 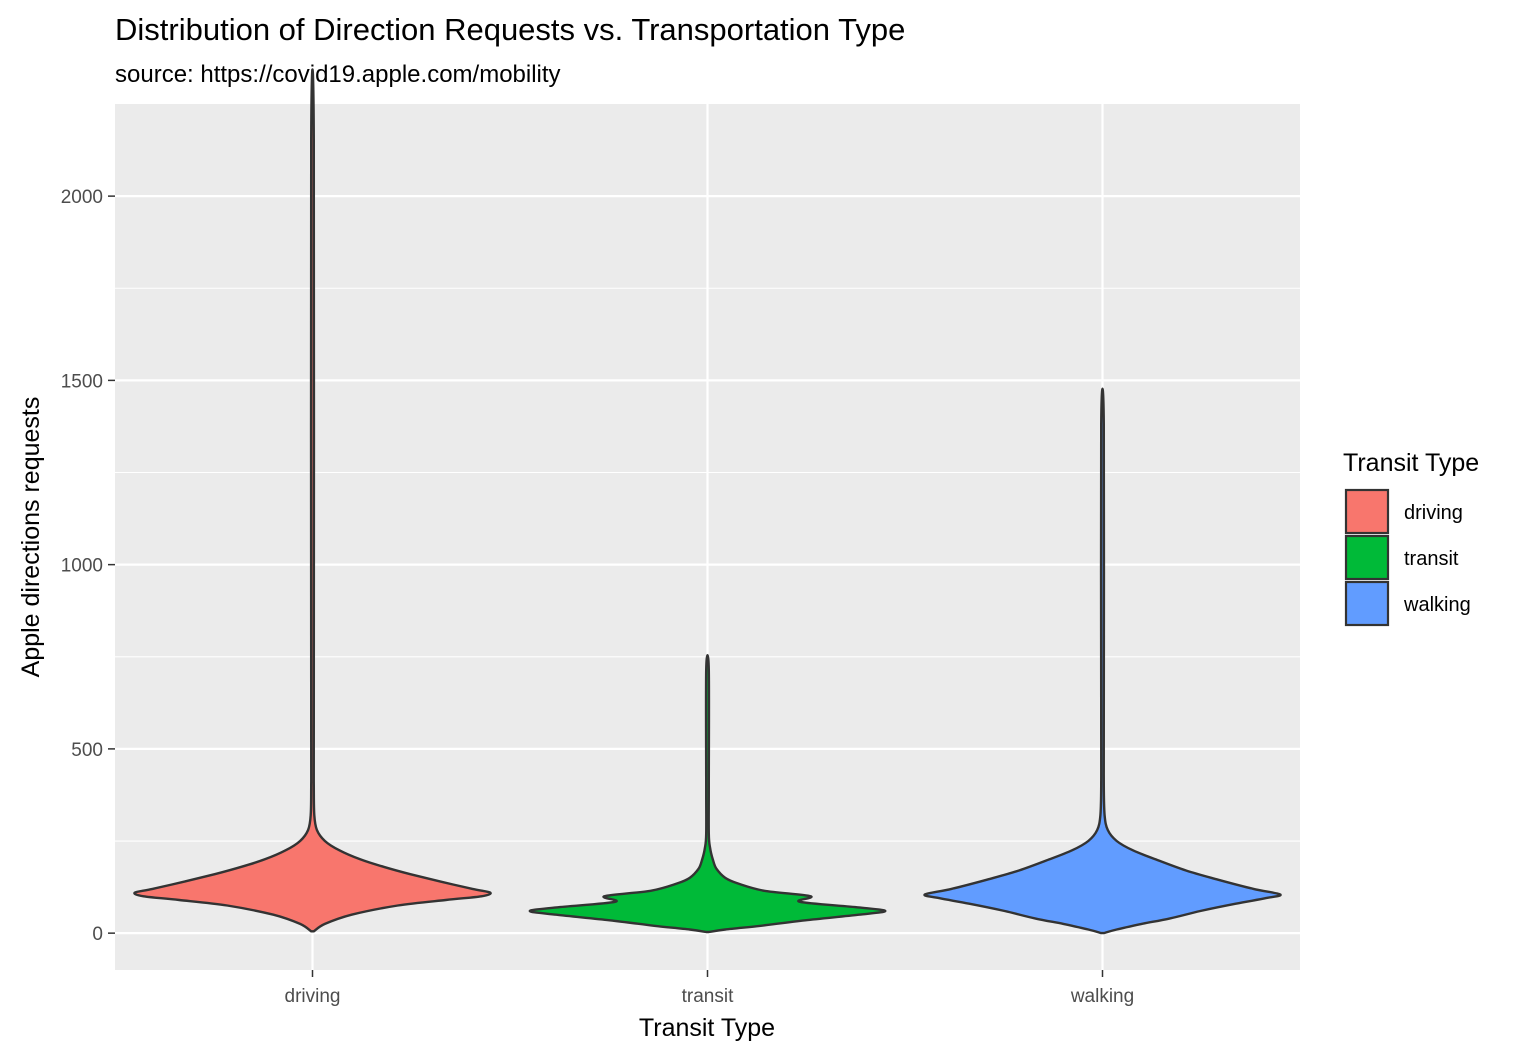 What do you see at coordinates (82, 566) in the screenshot?
I see `y-tick-label: 1000` at bounding box center [82, 566].